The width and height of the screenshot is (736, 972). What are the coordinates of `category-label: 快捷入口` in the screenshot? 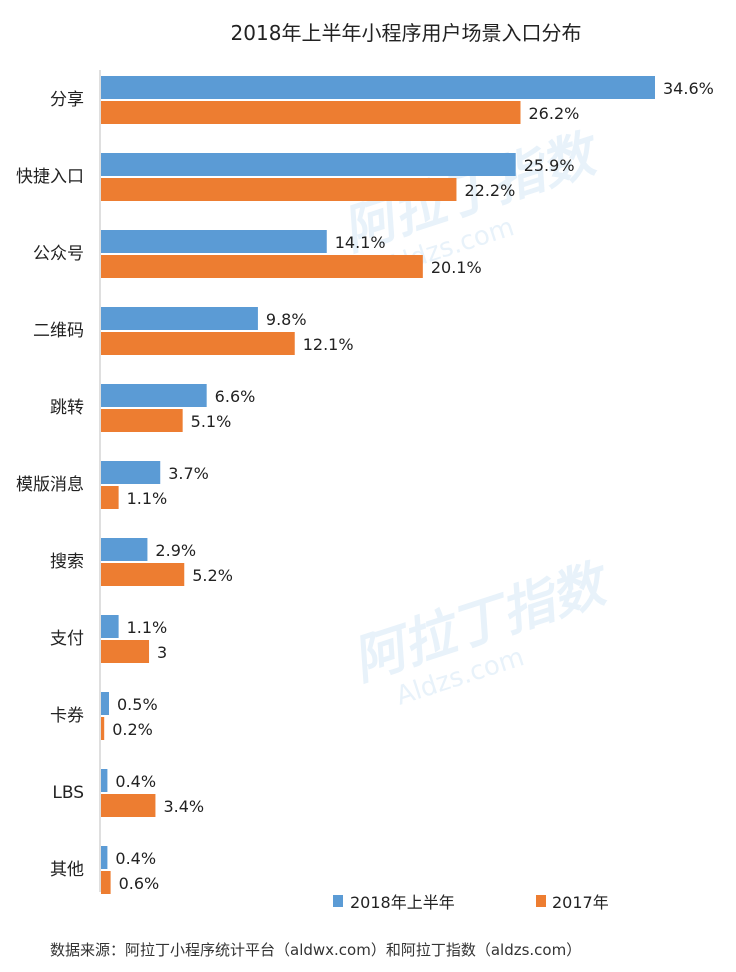 It's located at (50, 177).